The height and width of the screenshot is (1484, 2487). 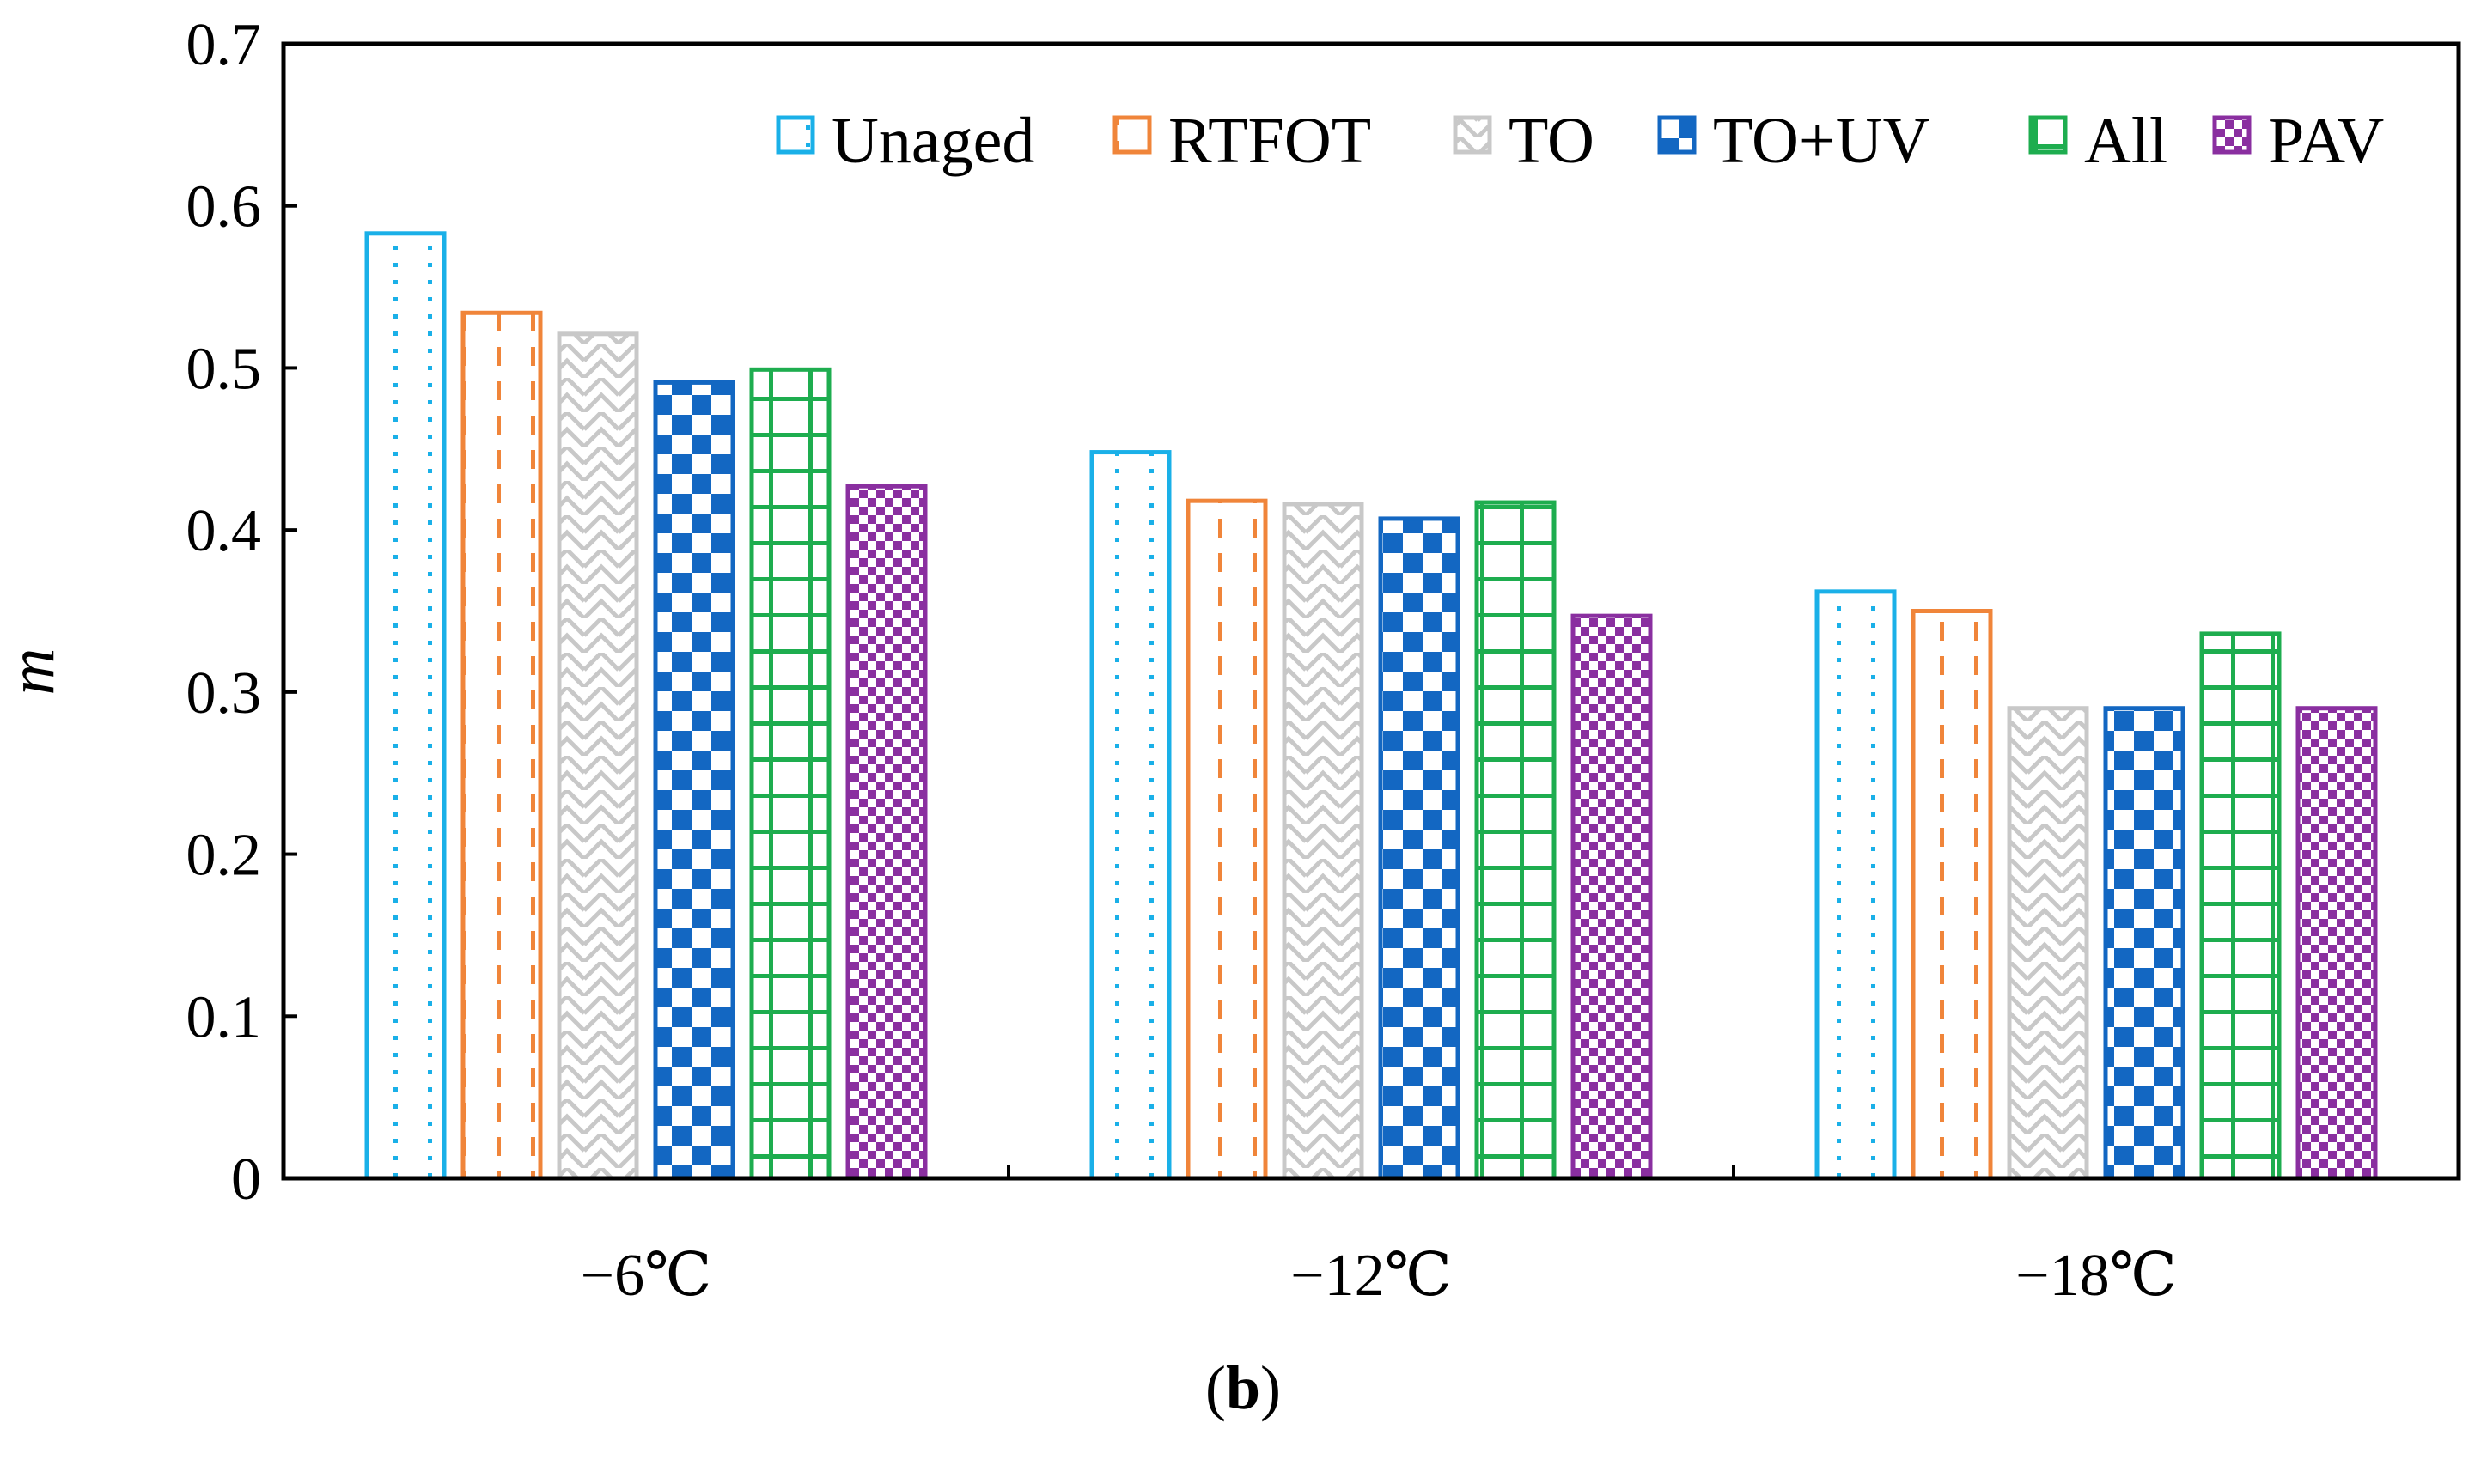 What do you see at coordinates (224, 369) in the screenshot?
I see `y-tick-label: 0.5` at bounding box center [224, 369].